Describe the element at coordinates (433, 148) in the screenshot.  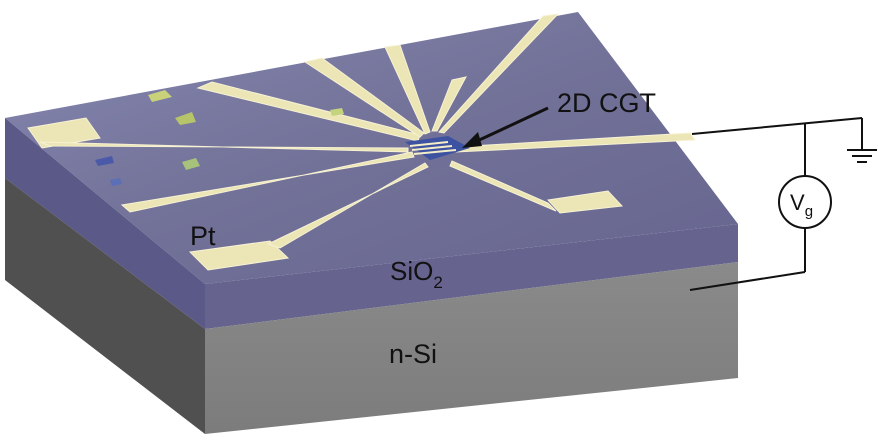
I see `flake-contacts` at that location.